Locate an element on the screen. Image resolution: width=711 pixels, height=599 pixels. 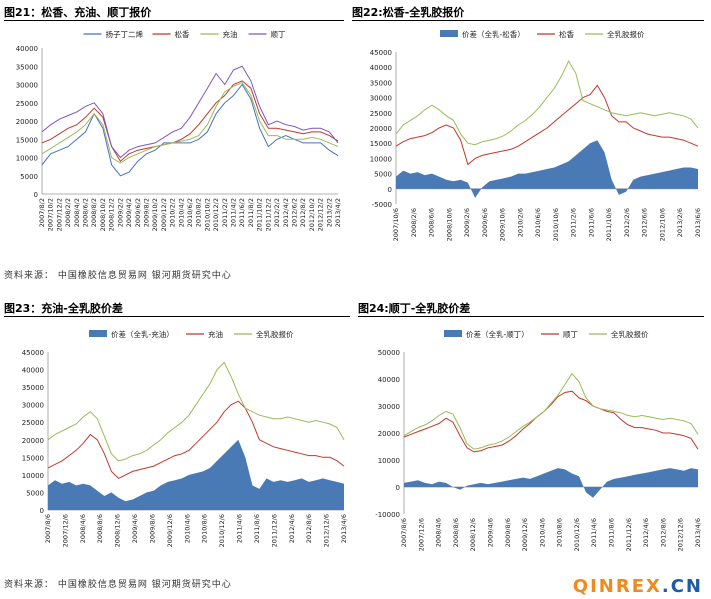
chart24-xtick-label: 2008/12/6 is located at coordinates (473, 534).